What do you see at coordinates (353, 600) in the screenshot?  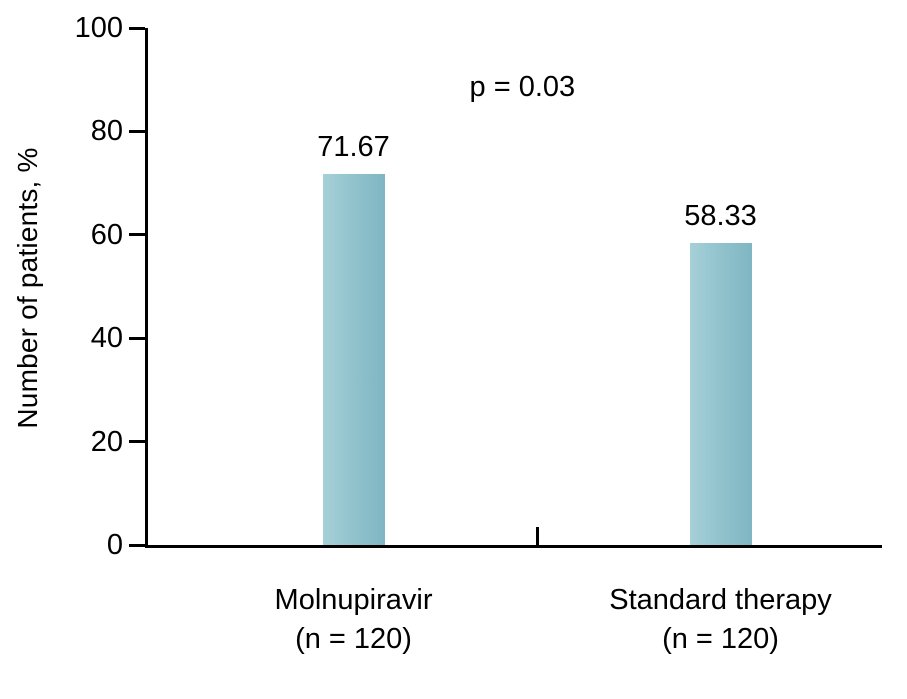 I see `category-label: Molnupiravir` at bounding box center [353, 600].